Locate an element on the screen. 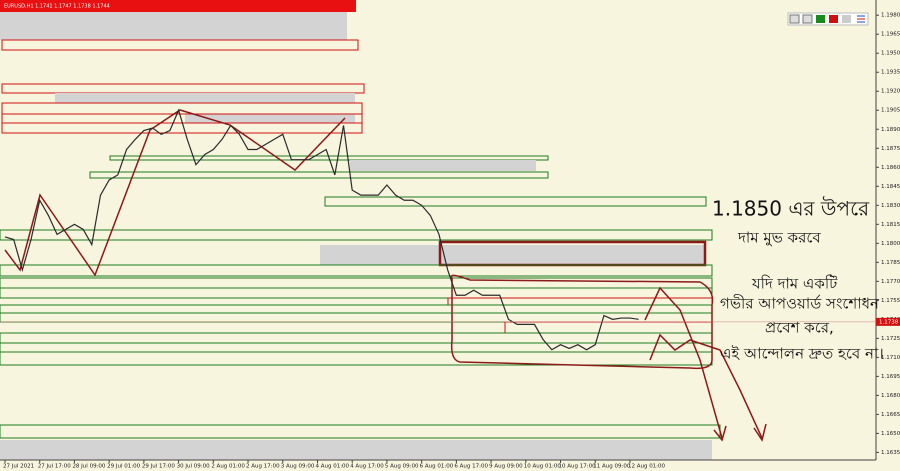 This screenshot has height=471, width=900. x-tick-label: 29 Jul 01:00 is located at coordinates (123, 467).